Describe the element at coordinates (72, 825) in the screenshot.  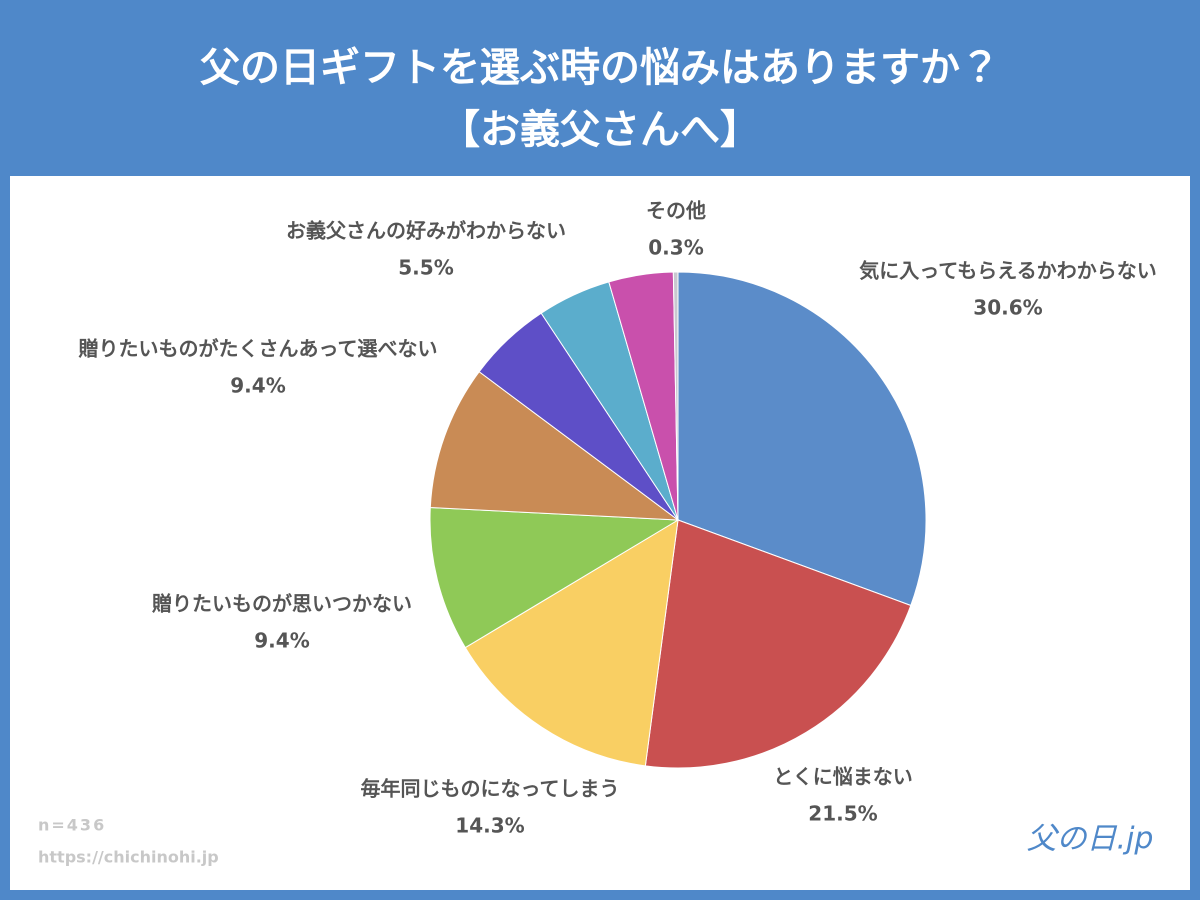
I see `sample-size: n=436` at that location.